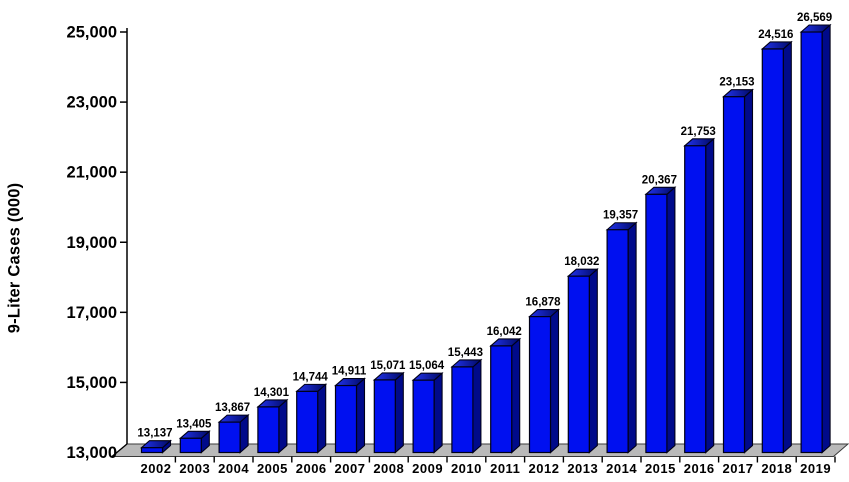 The height and width of the screenshot is (482, 849). I want to click on x-tick-label-2012: 2012, so click(544, 468).